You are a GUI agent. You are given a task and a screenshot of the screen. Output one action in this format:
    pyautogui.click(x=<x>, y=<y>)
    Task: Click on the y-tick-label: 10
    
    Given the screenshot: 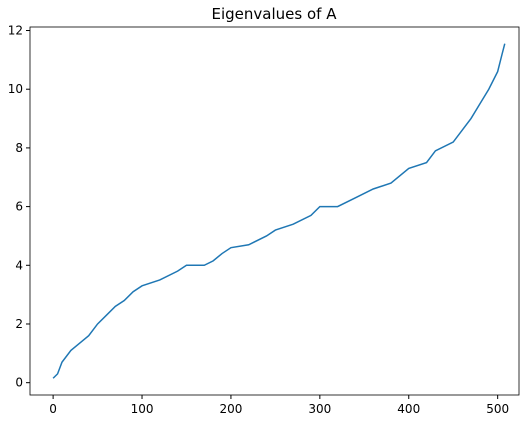 What is the action you would take?
    pyautogui.click(x=15, y=89)
    